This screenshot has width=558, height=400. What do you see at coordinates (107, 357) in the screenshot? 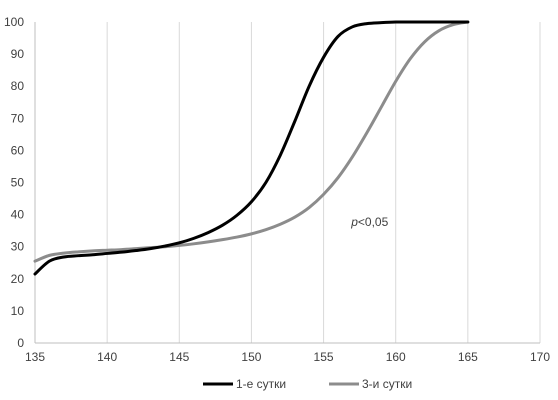
I see `x-tick-label-140: 140` at bounding box center [107, 357].